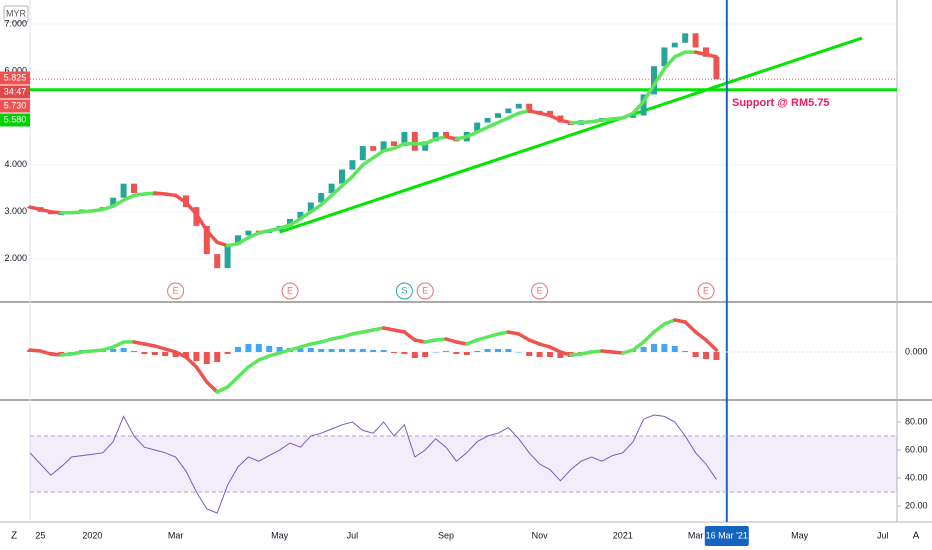  I want to click on crosshair-label: 16 Mar '21, so click(727, 535).